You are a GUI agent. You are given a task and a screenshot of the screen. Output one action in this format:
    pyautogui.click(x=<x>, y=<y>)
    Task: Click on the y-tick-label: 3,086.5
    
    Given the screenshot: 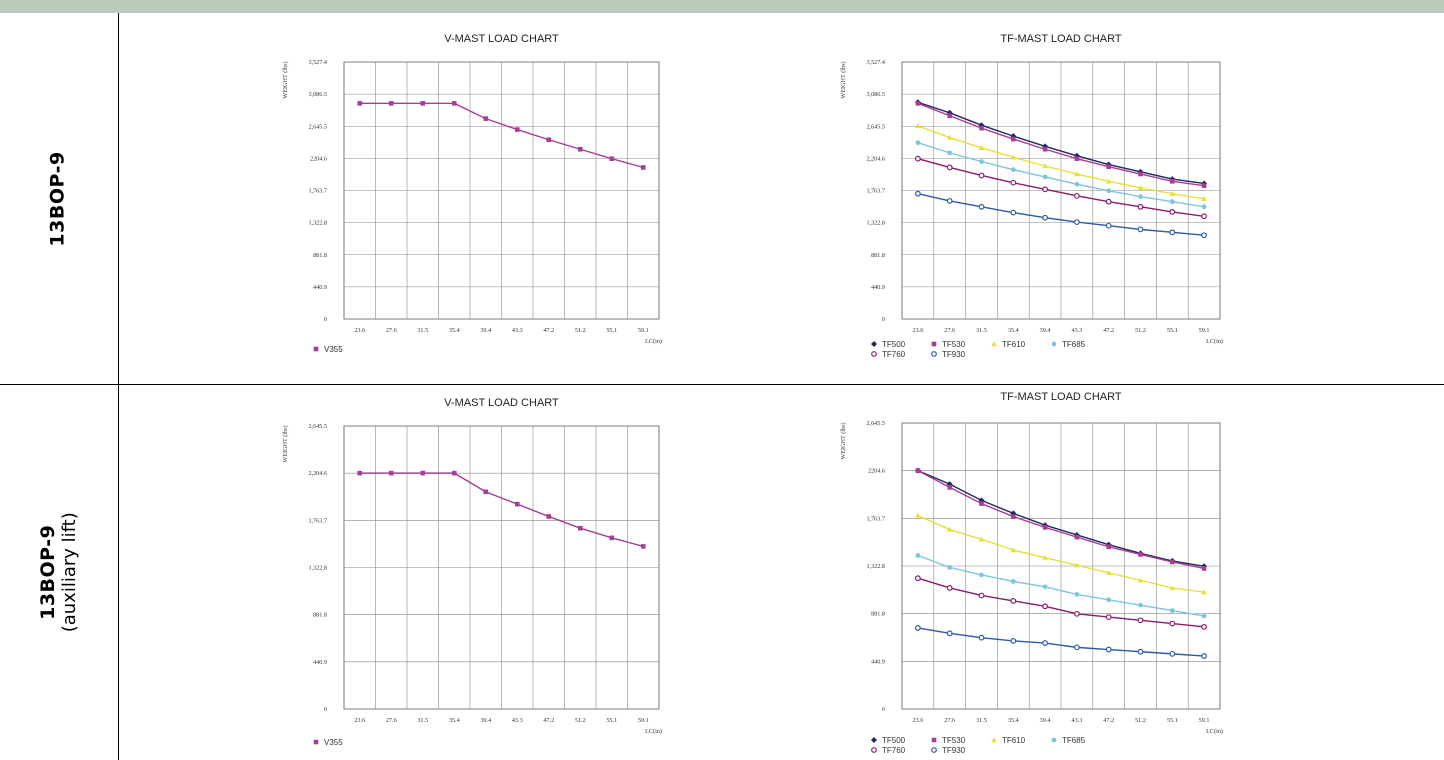 What is the action you would take?
    pyautogui.click(x=317, y=94)
    